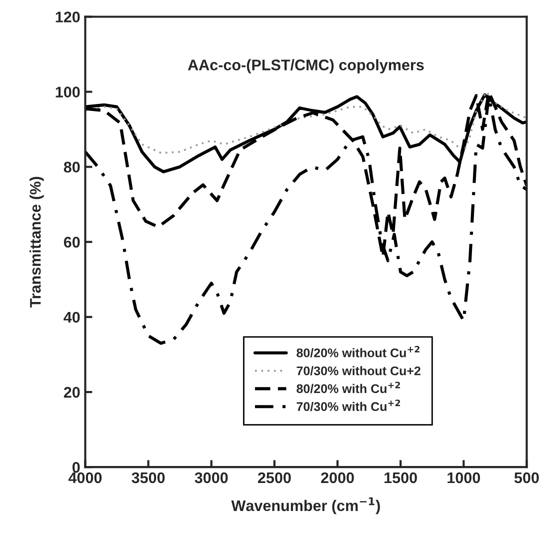 The height and width of the screenshot is (540, 543). I want to click on legend-label: 80/20% without Cu$^{+2}$, so click(358, 352).